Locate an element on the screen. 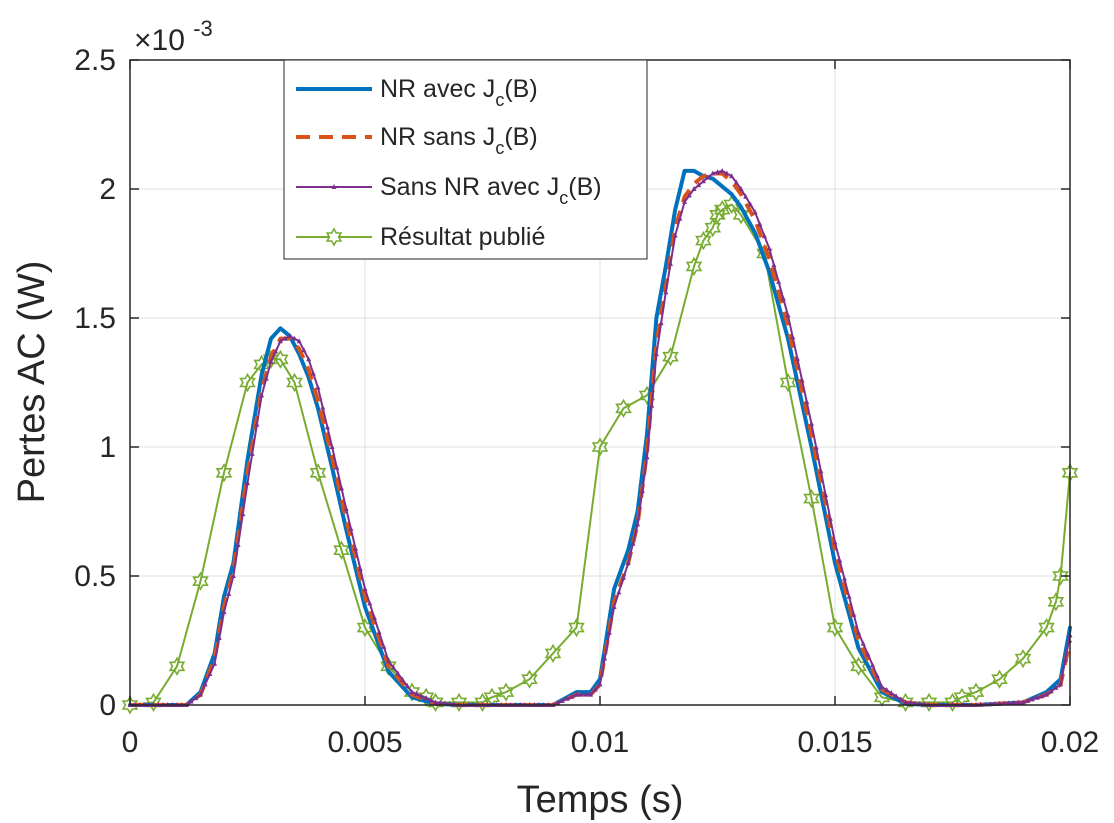 The image size is (1114, 823). x-tick-label: 0.02 is located at coordinates (1070, 742).